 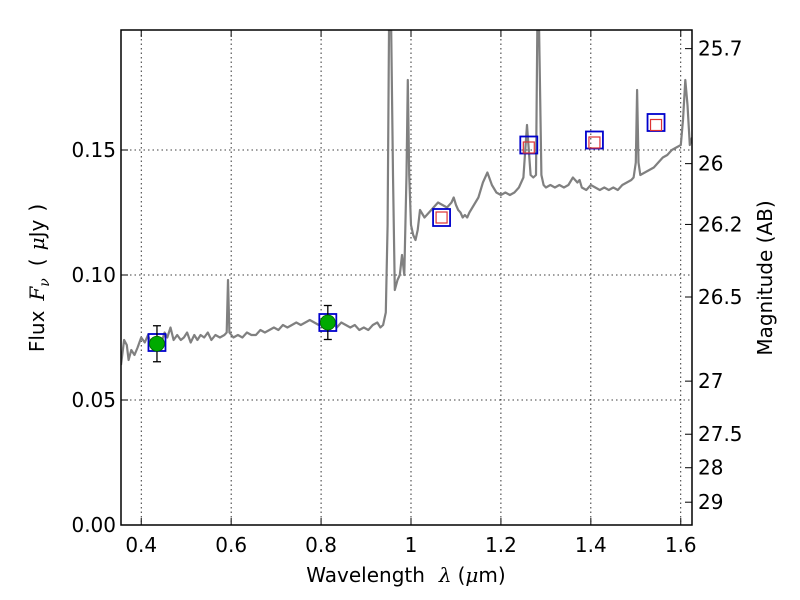 What do you see at coordinates (141, 545) in the screenshot?
I see `x-tick-label: 0.4` at bounding box center [141, 545].